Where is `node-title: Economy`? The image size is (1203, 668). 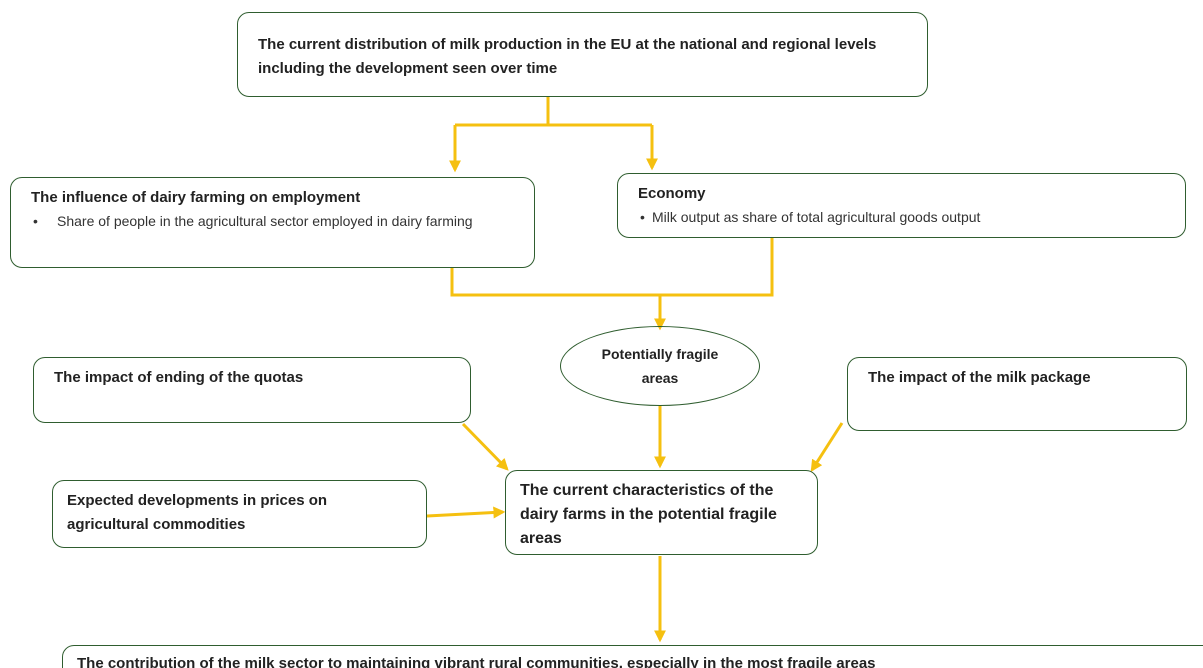
node-title: Economy is located at coordinates (672, 193).